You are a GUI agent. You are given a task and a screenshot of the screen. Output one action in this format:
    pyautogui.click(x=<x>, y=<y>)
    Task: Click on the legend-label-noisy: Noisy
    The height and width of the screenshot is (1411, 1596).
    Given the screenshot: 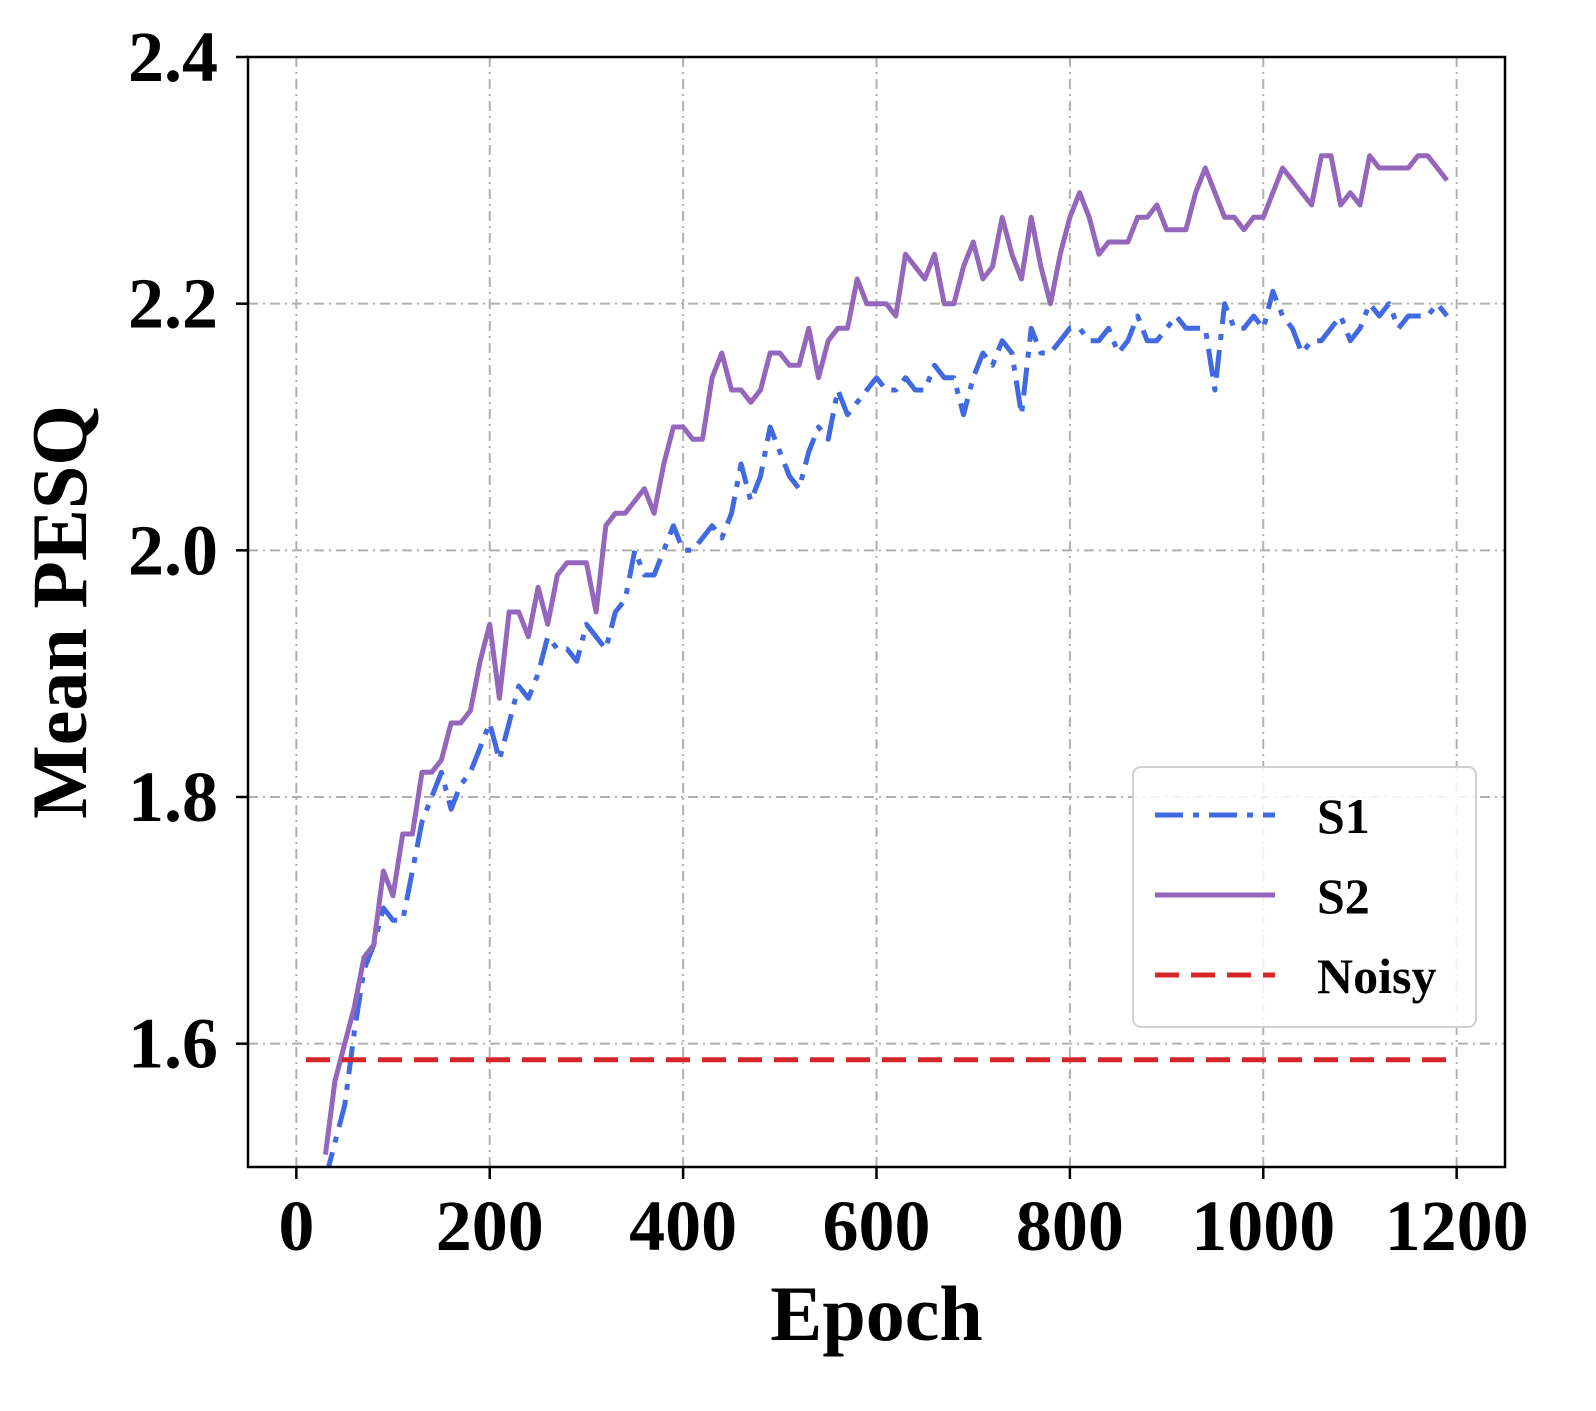 What is the action you would take?
    pyautogui.click(x=1376, y=976)
    